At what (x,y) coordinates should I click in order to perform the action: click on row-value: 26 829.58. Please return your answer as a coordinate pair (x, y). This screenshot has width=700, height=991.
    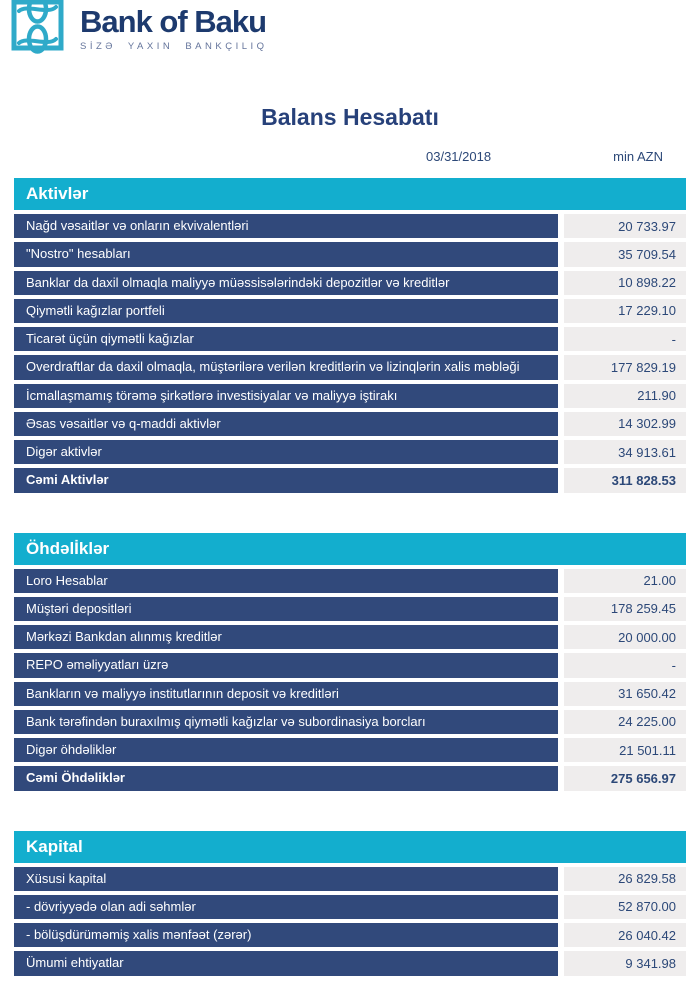
    Looking at the image, I should click on (625, 878).